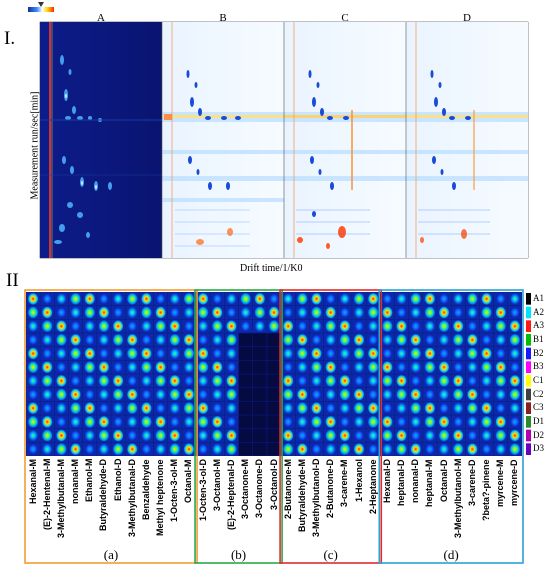 This screenshot has width=550, height=569. Describe the element at coordinates (457, 499) in the screenshot. I see `compound-label: 3-Methylbutanol-M` at that location.